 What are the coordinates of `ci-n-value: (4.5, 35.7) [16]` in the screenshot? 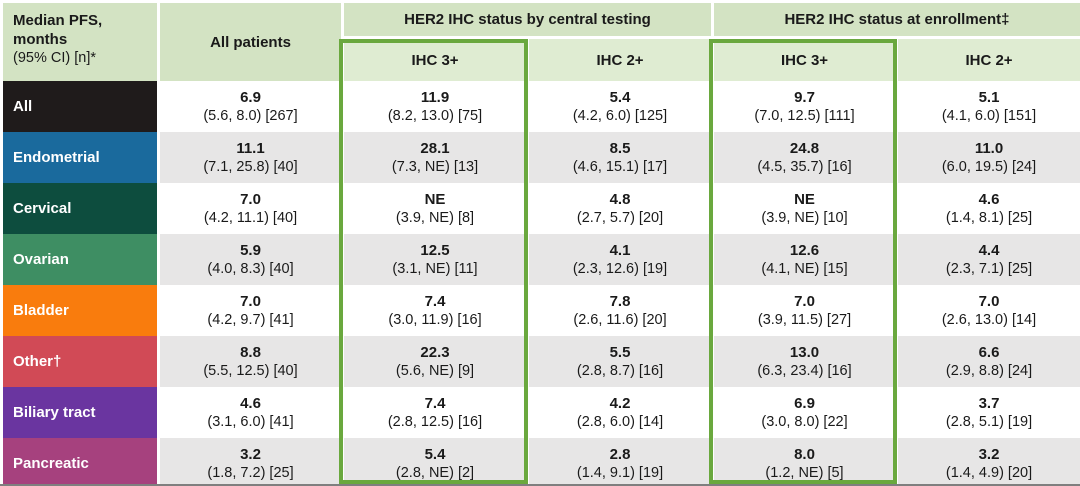 It's located at (804, 166).